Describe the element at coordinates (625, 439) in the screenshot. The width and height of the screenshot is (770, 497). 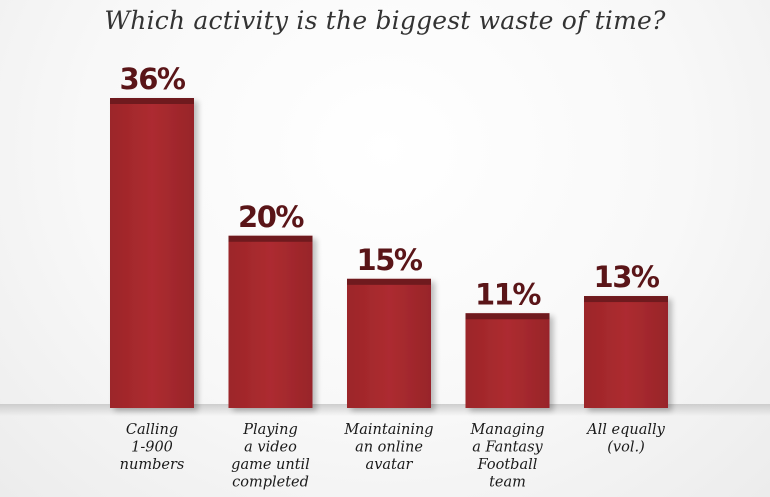
I see `category-label: All equally (vol.)` at that location.